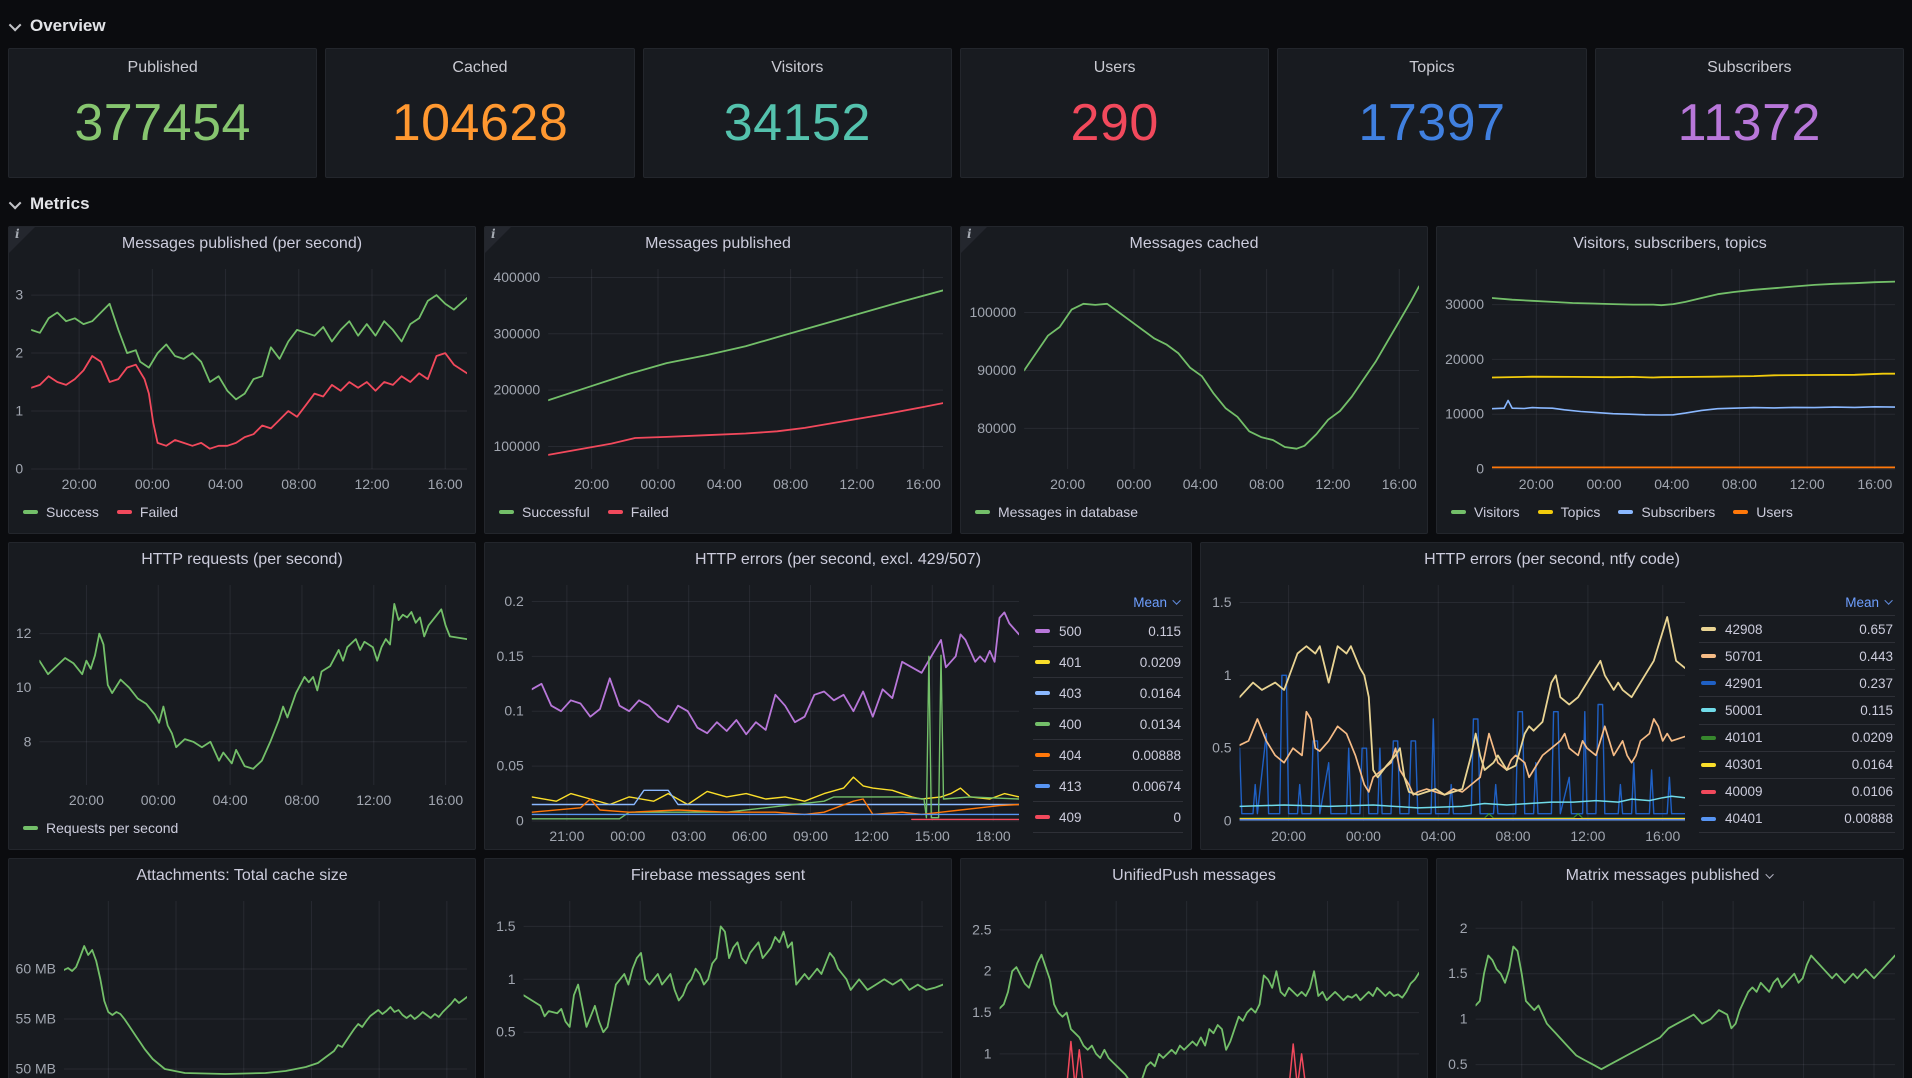 The width and height of the screenshot is (1912, 1078). Describe the element at coordinates (1447, 713) in the screenshot. I see `chart-canvas: 1.5 1 0.5 0 20:00 00:00 04:00 08:00 12:00 16:00` at that location.